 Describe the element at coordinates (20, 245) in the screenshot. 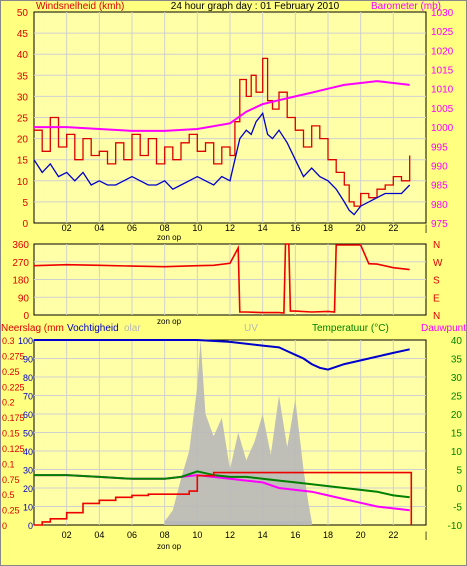

I see `direction-tick: 360` at that location.